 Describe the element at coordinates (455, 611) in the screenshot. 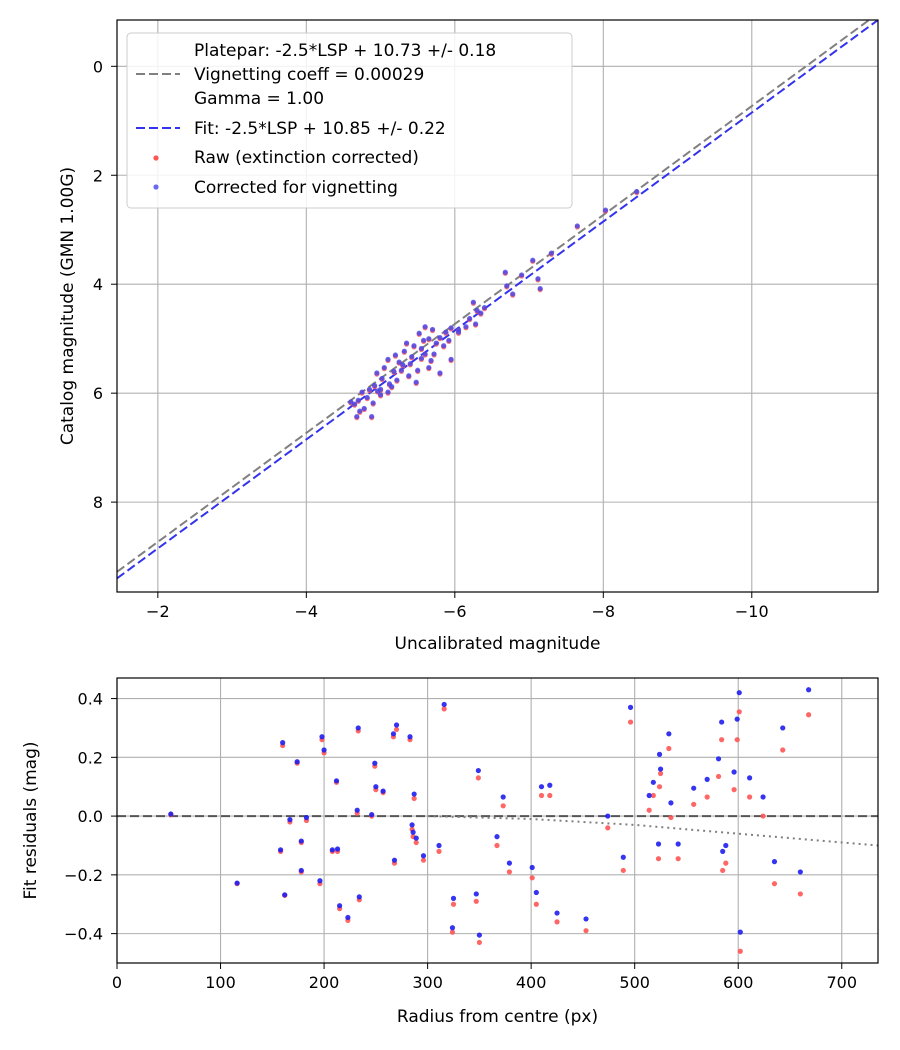

I see `top-x-tick-label: −6` at that location.